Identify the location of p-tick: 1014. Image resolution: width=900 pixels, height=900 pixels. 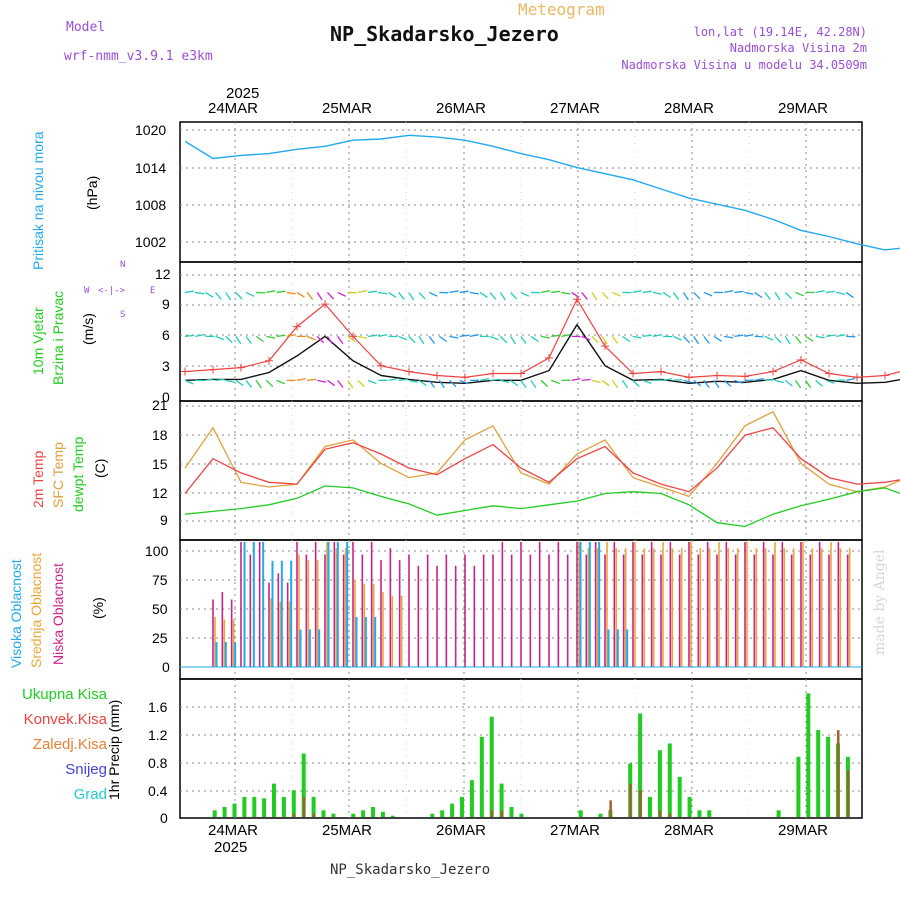
(151, 168).